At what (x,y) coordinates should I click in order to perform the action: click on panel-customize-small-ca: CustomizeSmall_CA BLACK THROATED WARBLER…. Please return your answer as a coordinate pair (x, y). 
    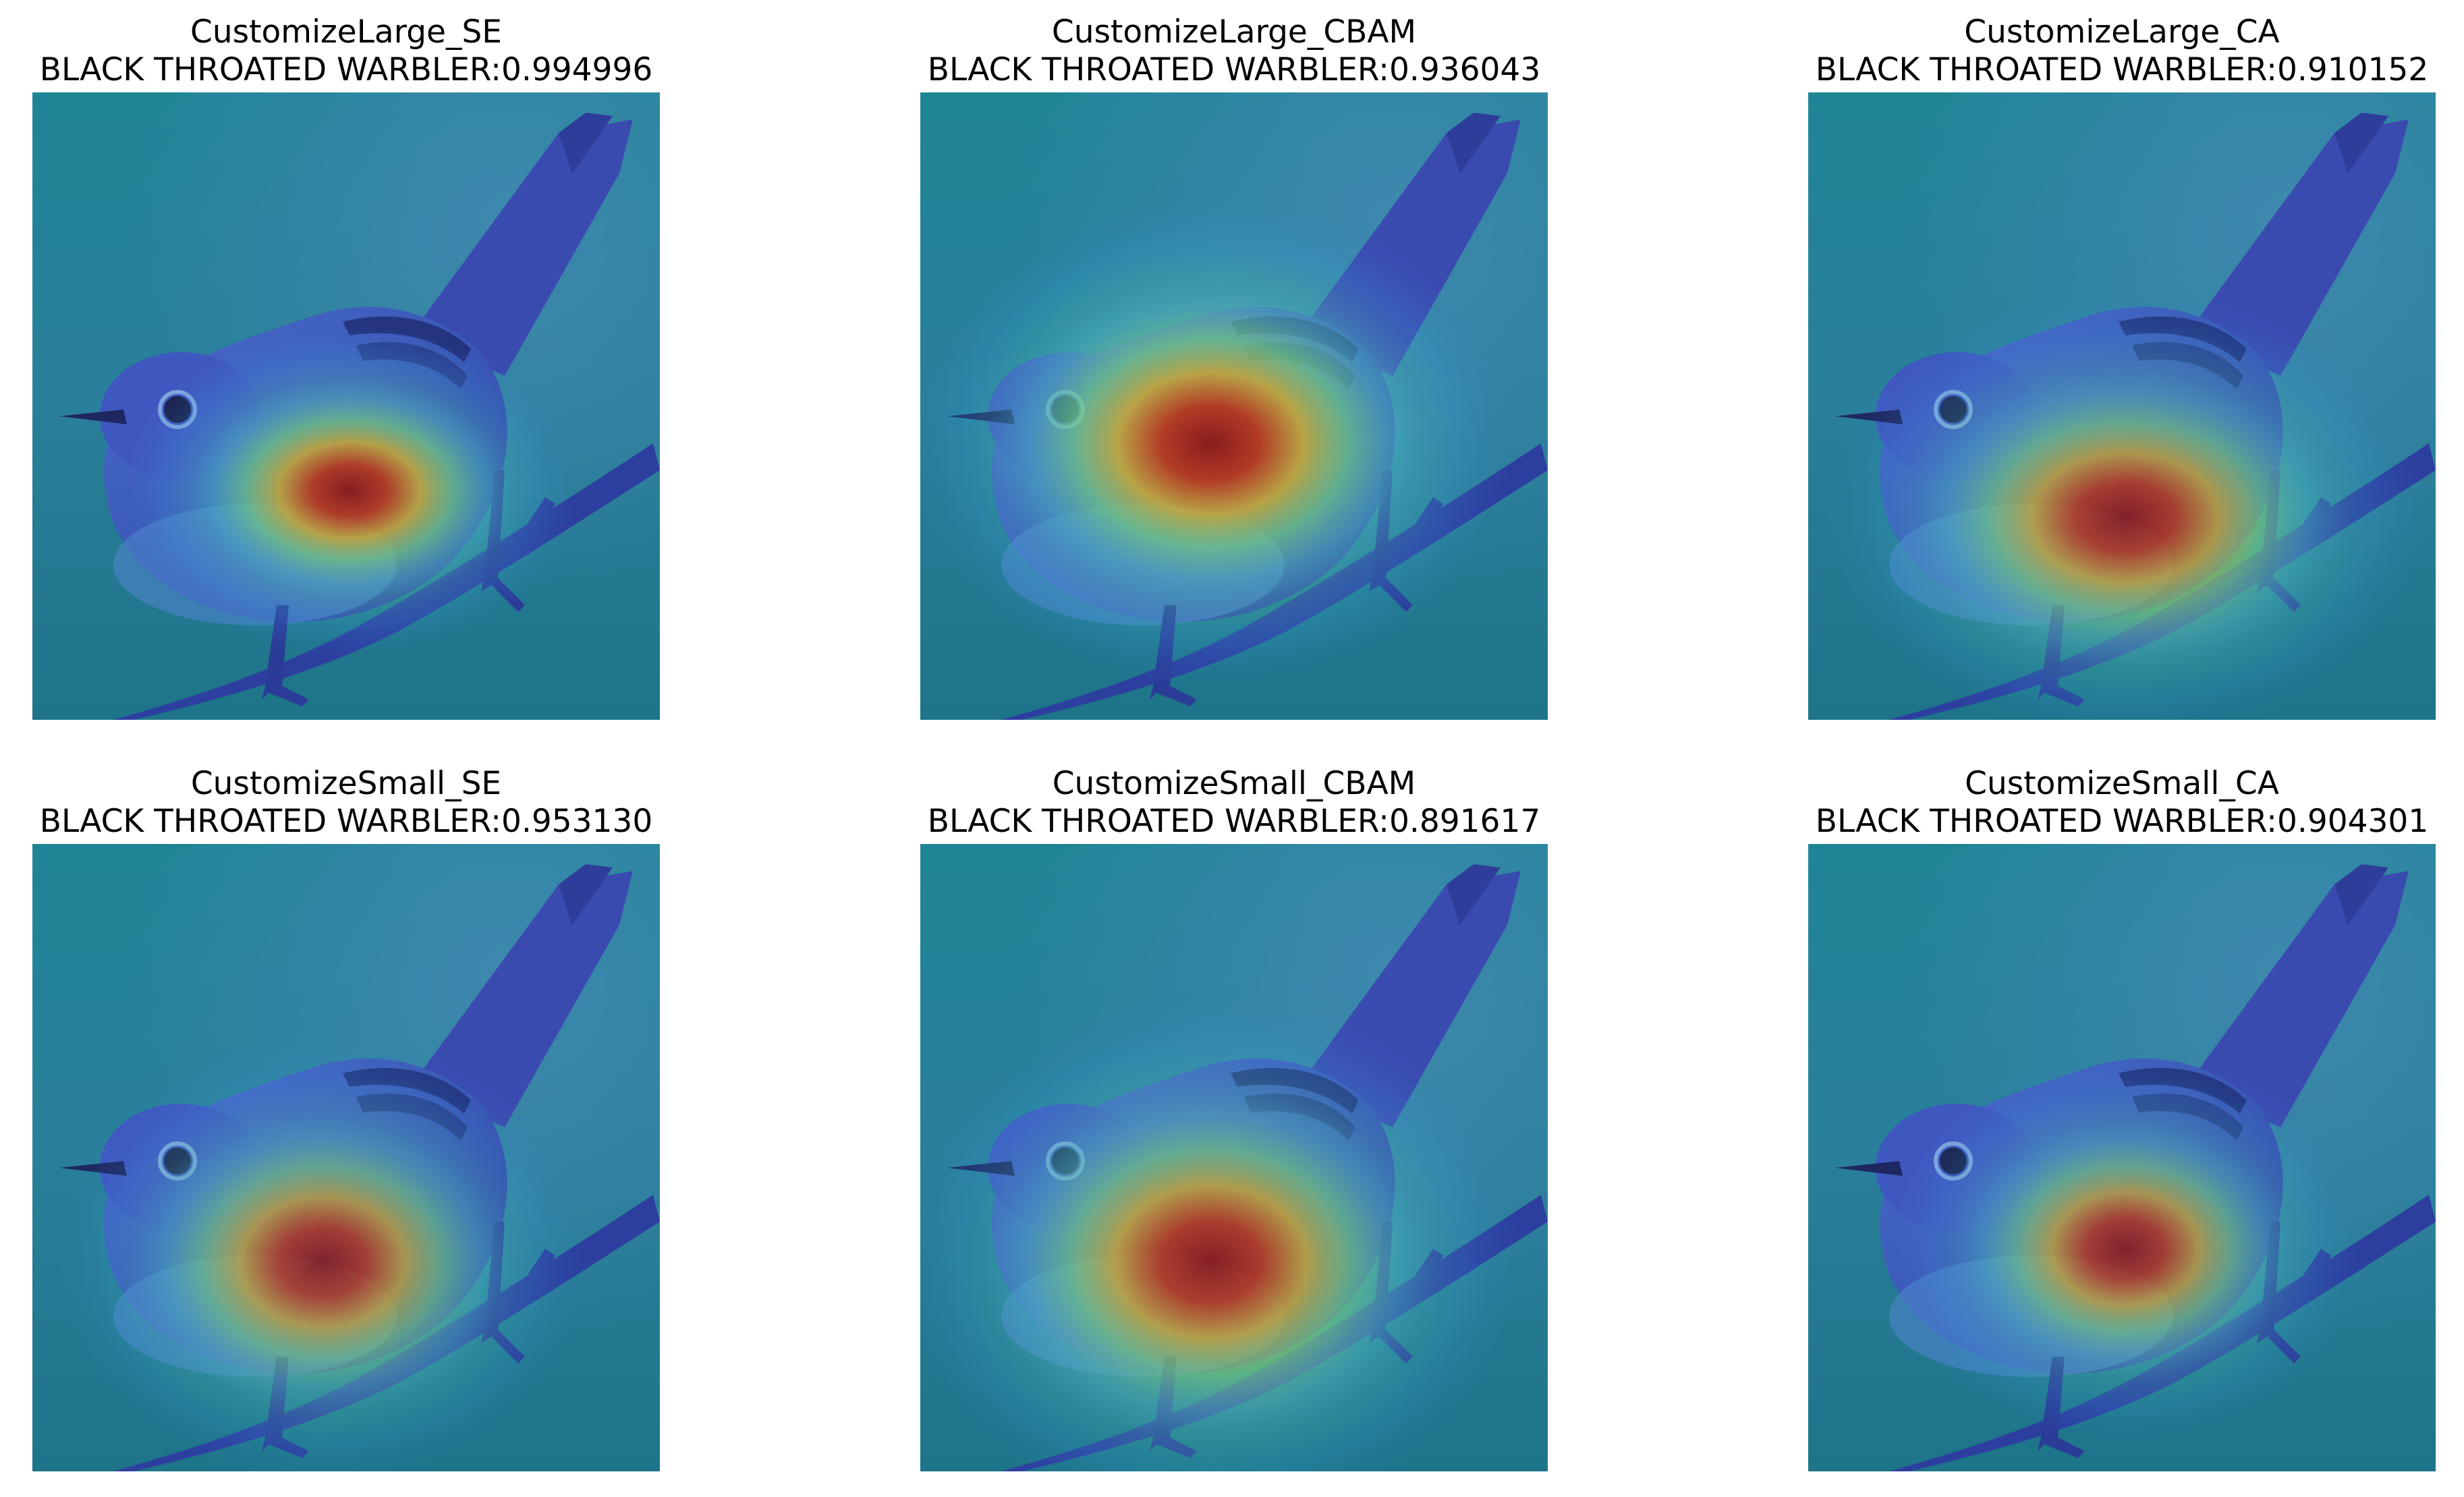
    Looking at the image, I should click on (2122, 1118).